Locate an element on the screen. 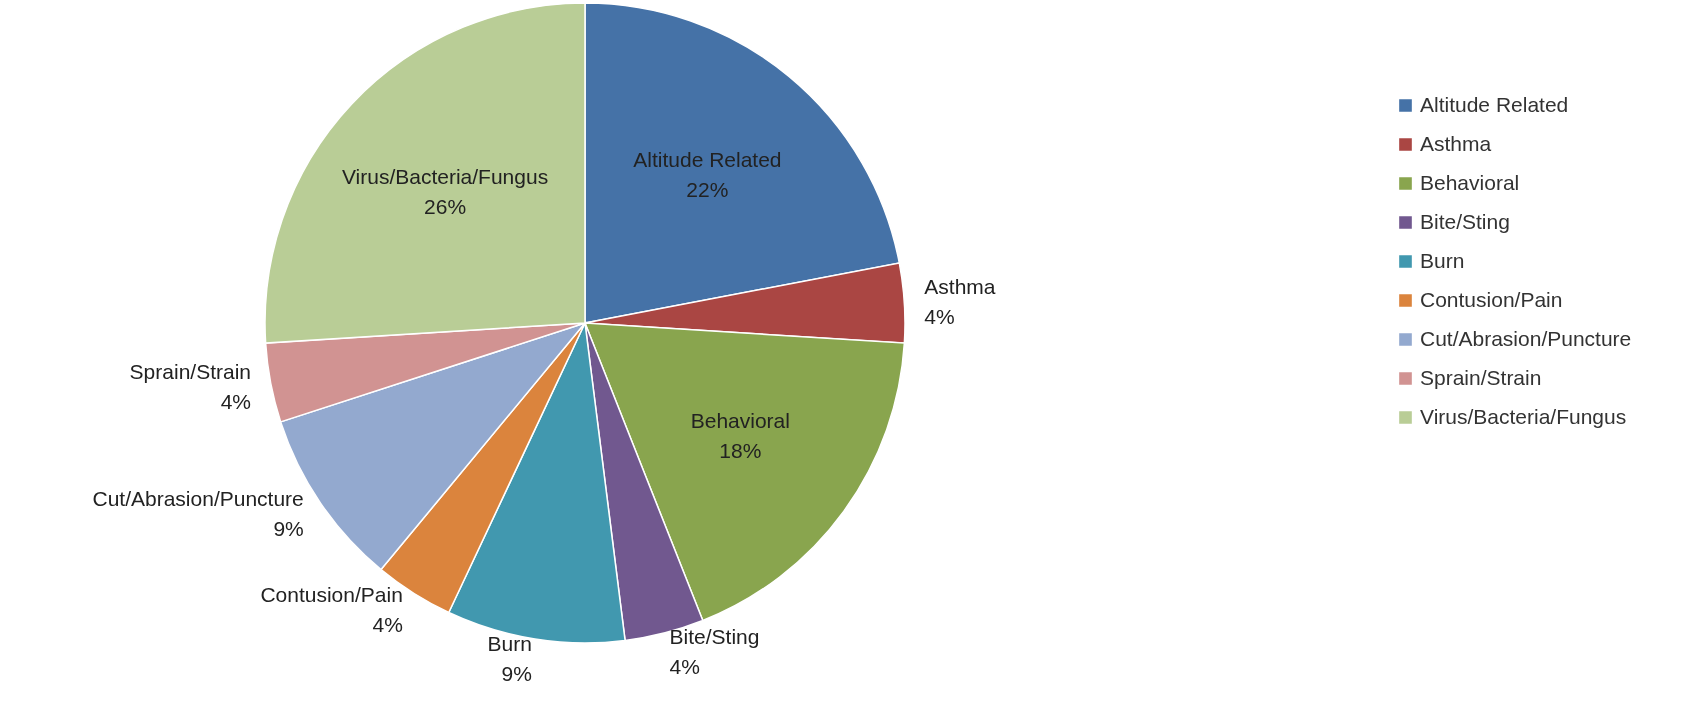  legend-label: Burn is located at coordinates (1442, 260).